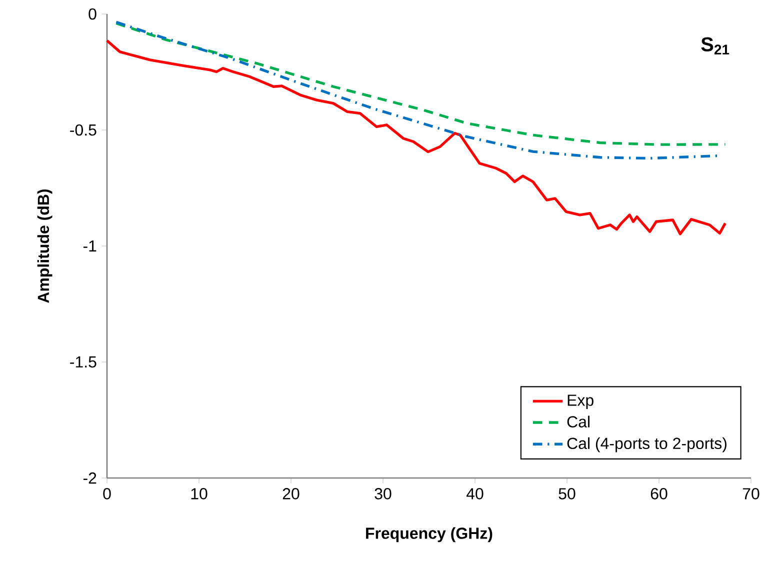  Describe the element at coordinates (83, 130) in the screenshot. I see `y-tick-label: -0.5` at that location.